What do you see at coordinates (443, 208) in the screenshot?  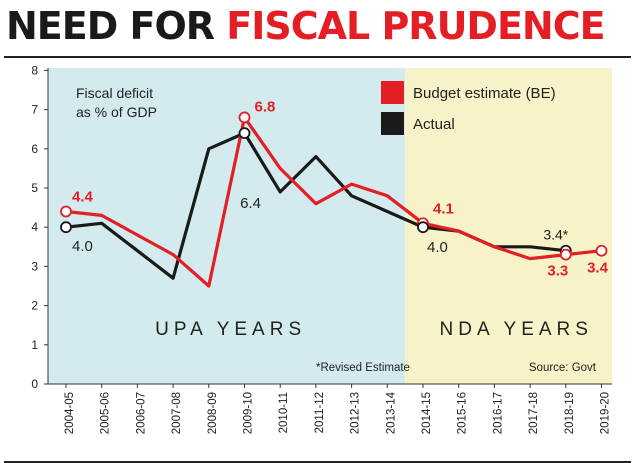 I see `data-label-be-2014: 4.1` at bounding box center [443, 208].